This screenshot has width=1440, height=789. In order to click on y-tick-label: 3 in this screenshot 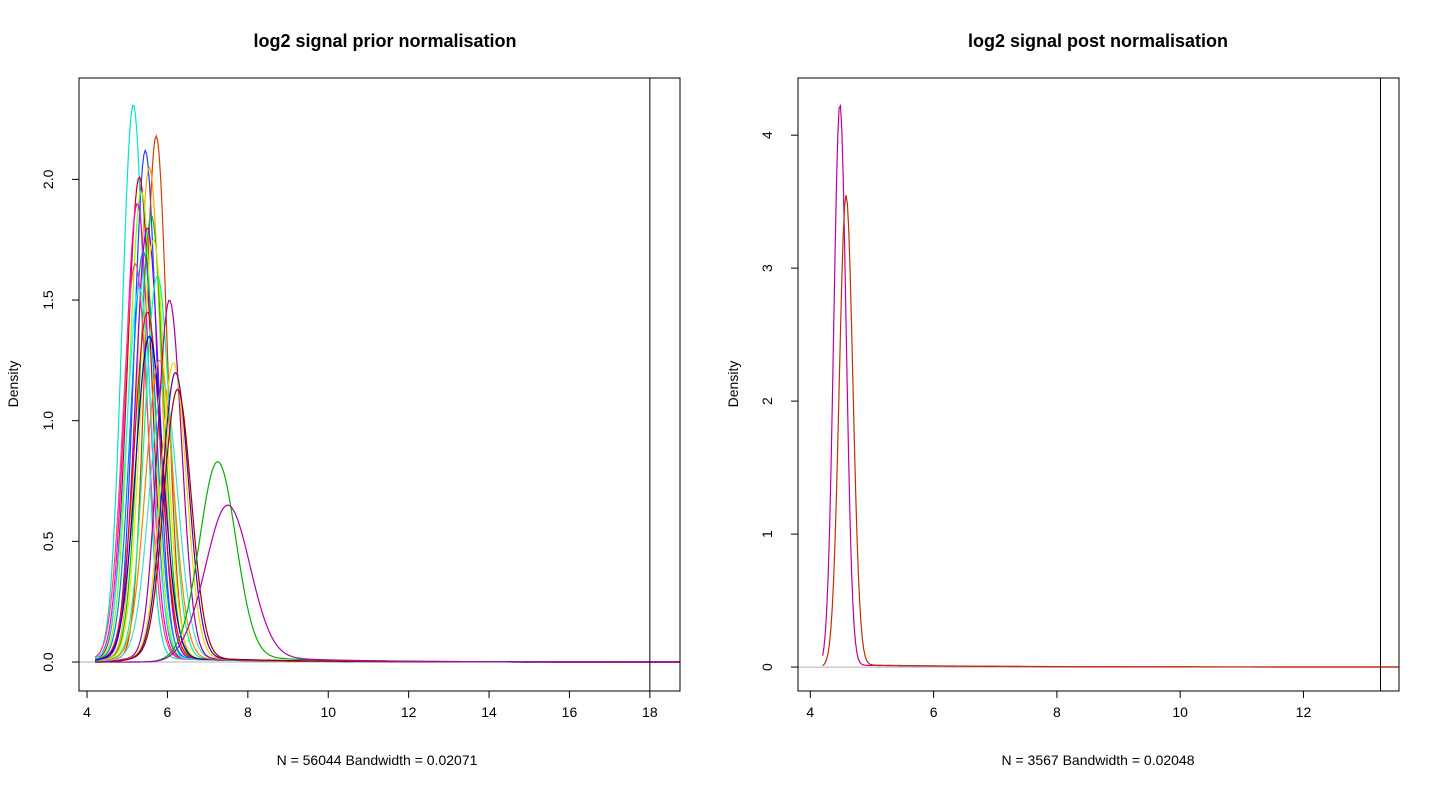, I will do `click(767, 268)`.